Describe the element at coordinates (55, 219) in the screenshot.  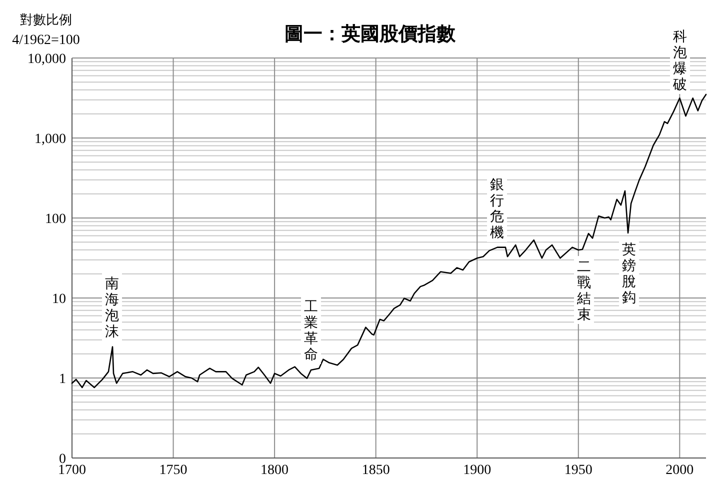
I see `y-tick-label: 100` at that location.